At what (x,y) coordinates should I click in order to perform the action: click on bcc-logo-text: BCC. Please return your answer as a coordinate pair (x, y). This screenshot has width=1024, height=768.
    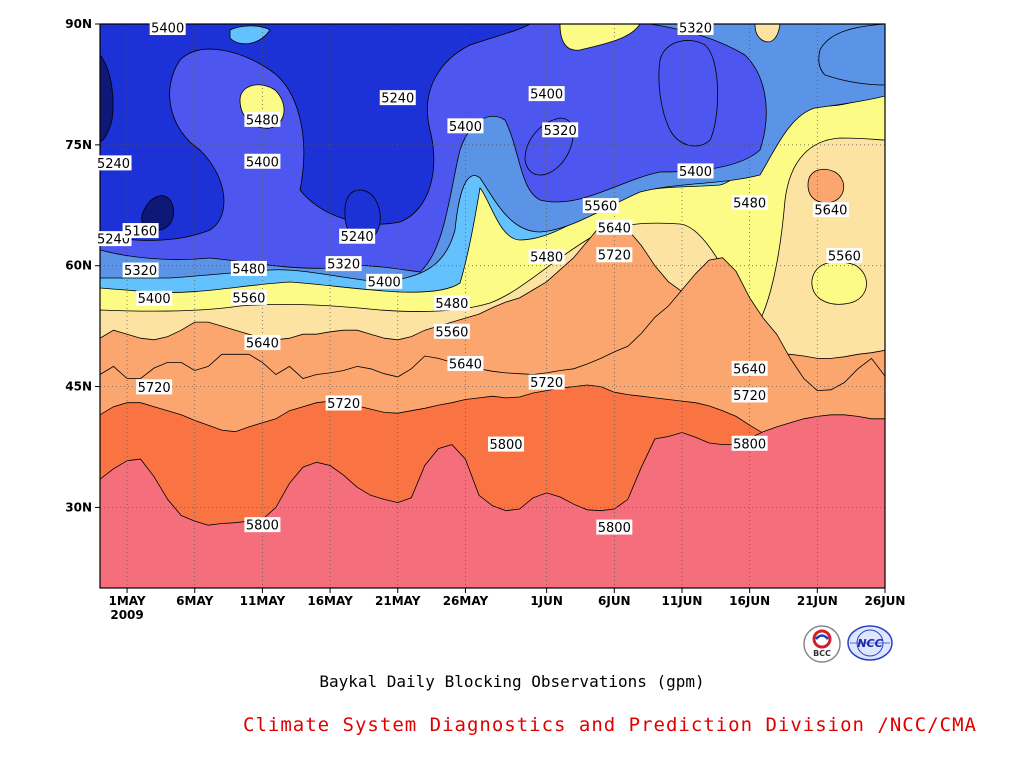
    Looking at the image, I should click on (822, 653).